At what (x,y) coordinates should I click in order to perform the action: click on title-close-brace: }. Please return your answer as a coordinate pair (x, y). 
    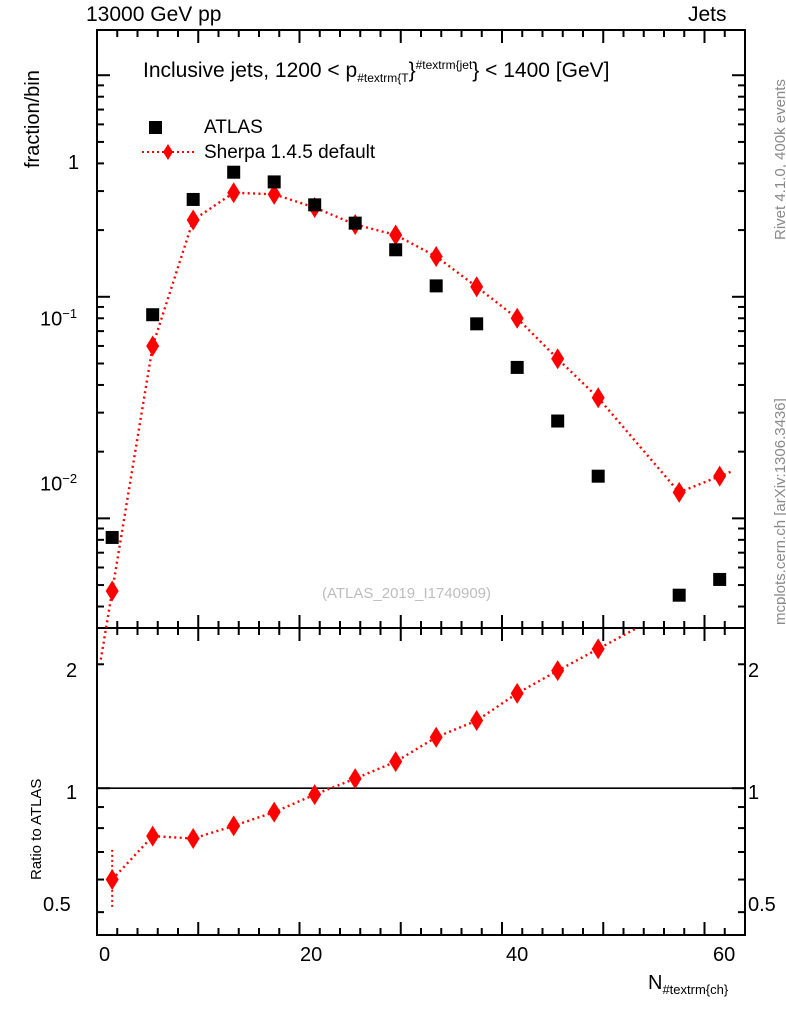
    Looking at the image, I should click on (412, 70).